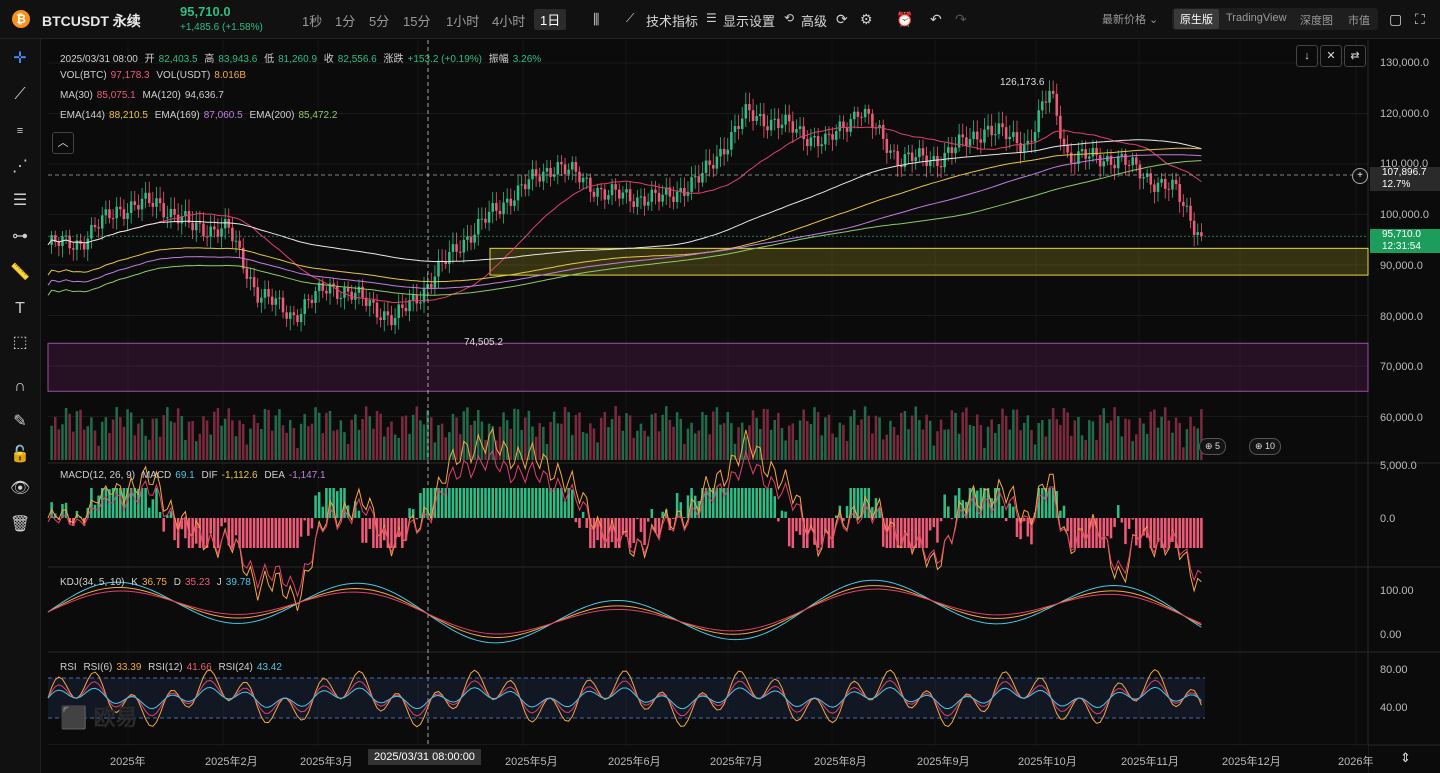 This screenshot has width=1440, height=773. Describe the element at coordinates (1256, 18) in the screenshot. I see `tab-tradingview: TradingView` at that location.